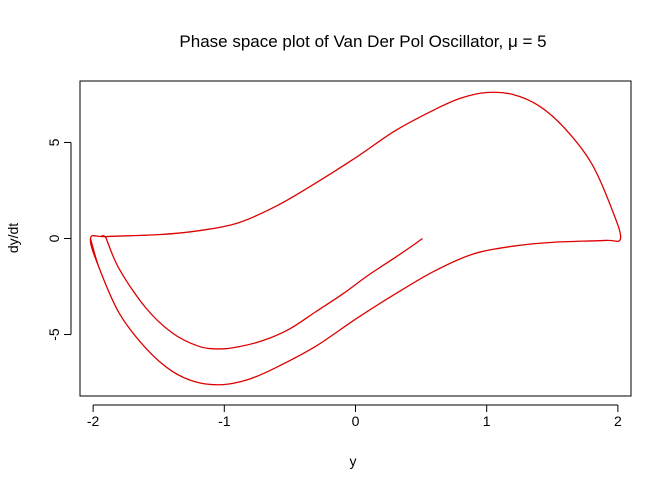 This screenshot has width=671, height=490. Describe the element at coordinates (54, 238) in the screenshot. I see `y-tick-label: 0` at that location.